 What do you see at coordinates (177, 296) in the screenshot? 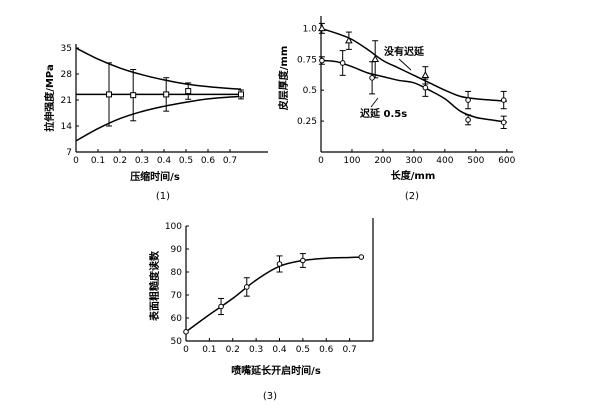
I see `chart-3-y-tick-label: 70` at bounding box center [177, 296].